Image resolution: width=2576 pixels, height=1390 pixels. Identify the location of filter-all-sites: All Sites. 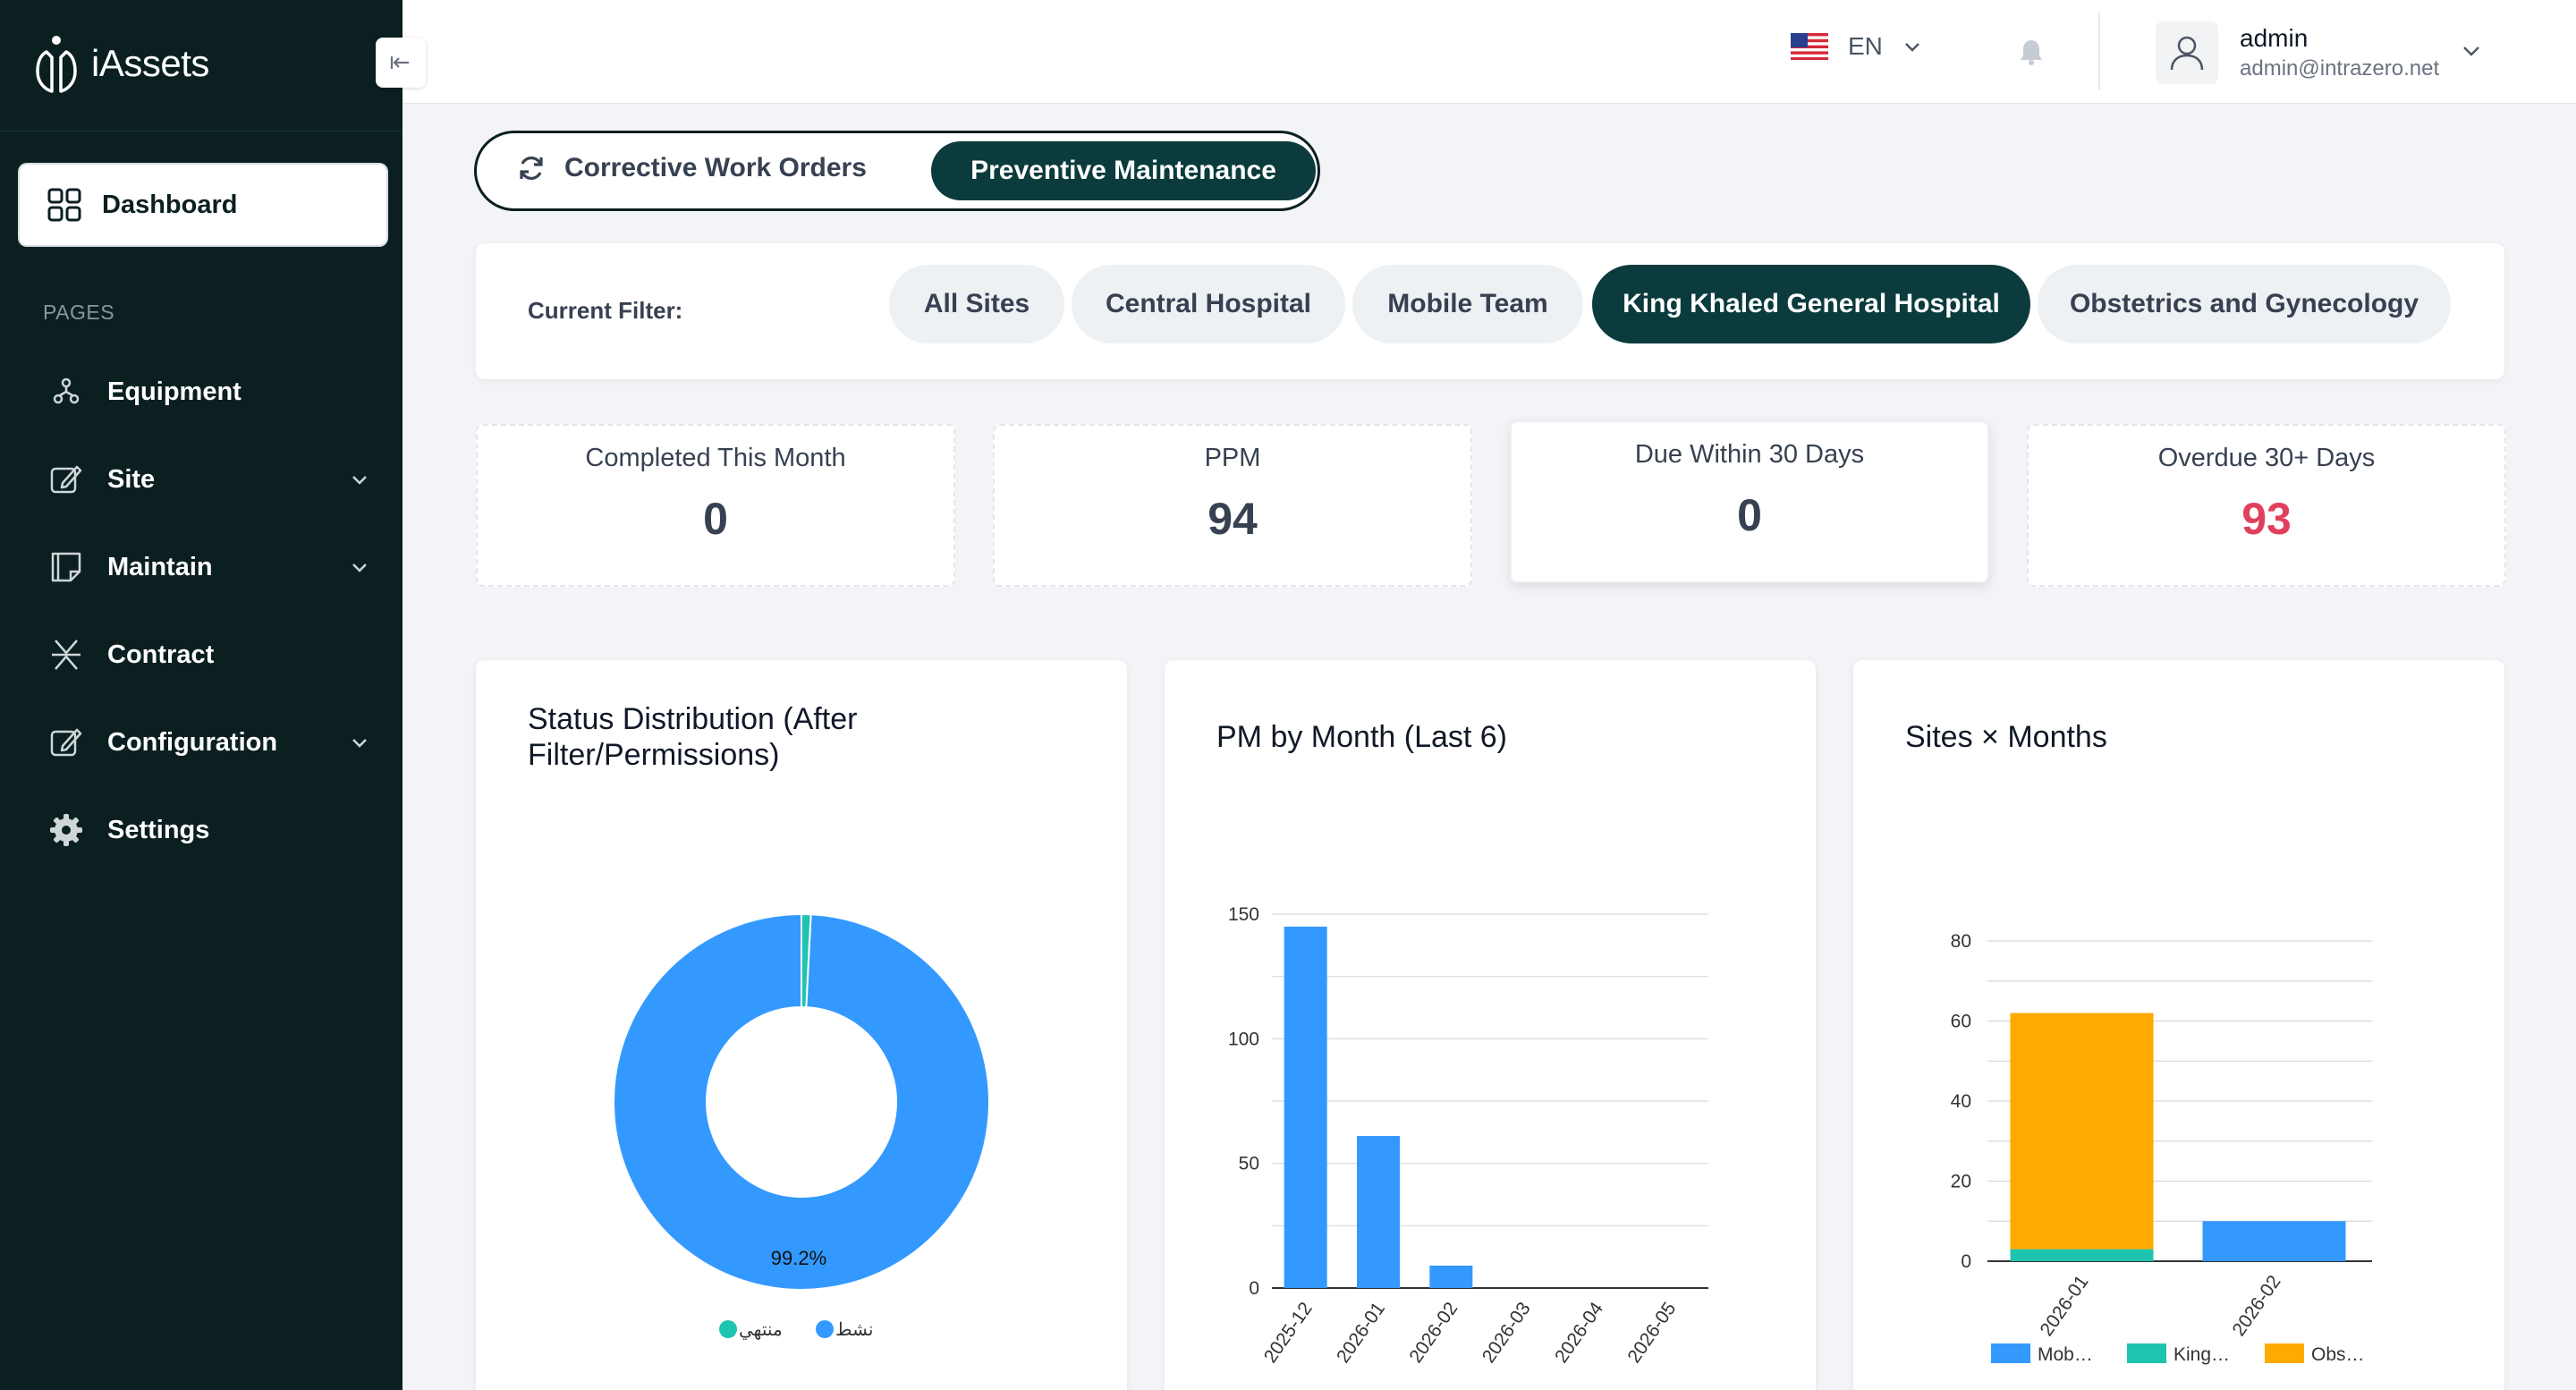
(976, 304).